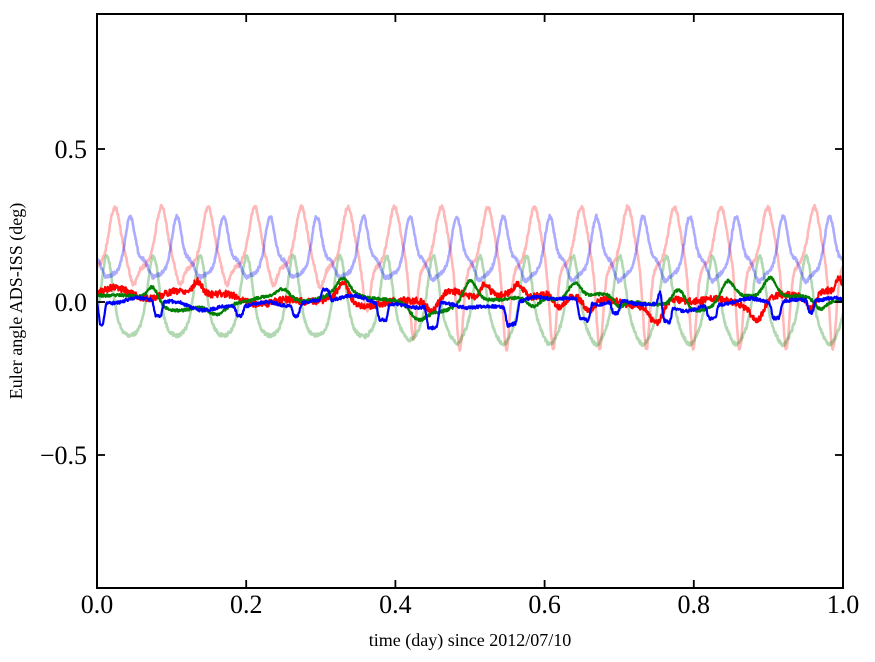 The height and width of the screenshot is (662, 875). What do you see at coordinates (16, 301) in the screenshot?
I see `y-axis-label: Euler angle ADS-ISS (deg)` at bounding box center [16, 301].